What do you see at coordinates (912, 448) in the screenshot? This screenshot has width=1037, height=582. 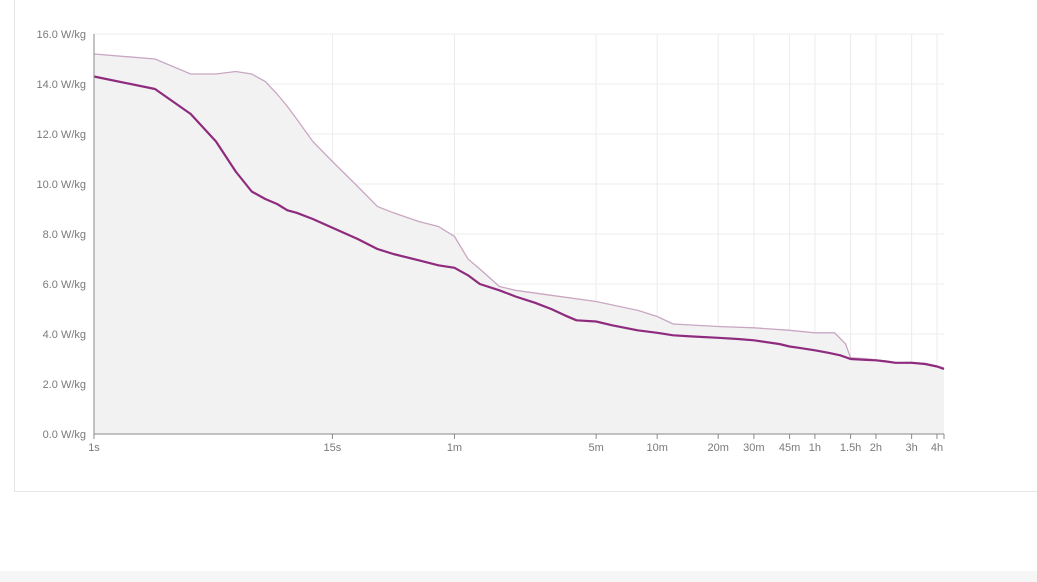 I see `x-tick-label: 3h` at bounding box center [912, 448].